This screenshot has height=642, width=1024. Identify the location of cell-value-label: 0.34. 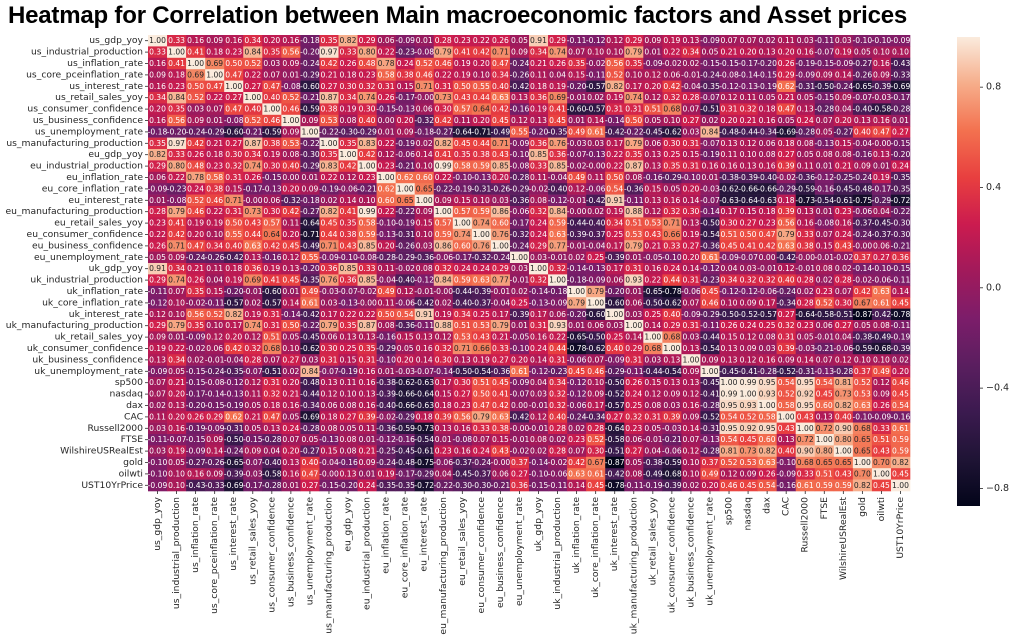
(538, 52).